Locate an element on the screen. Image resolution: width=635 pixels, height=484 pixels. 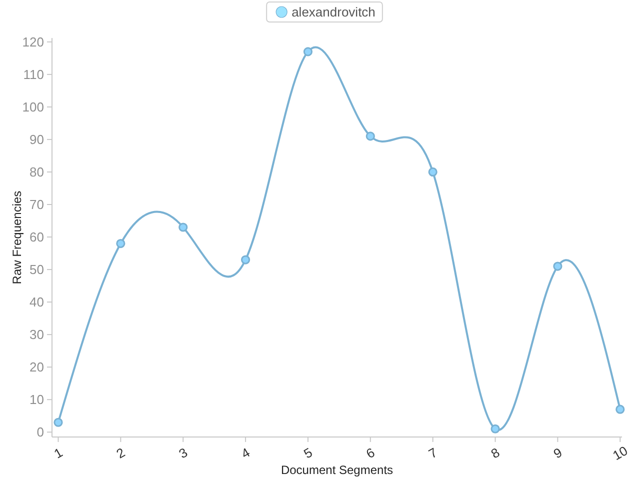
y-axis-title: Raw Frequencies is located at coordinates (17, 237).